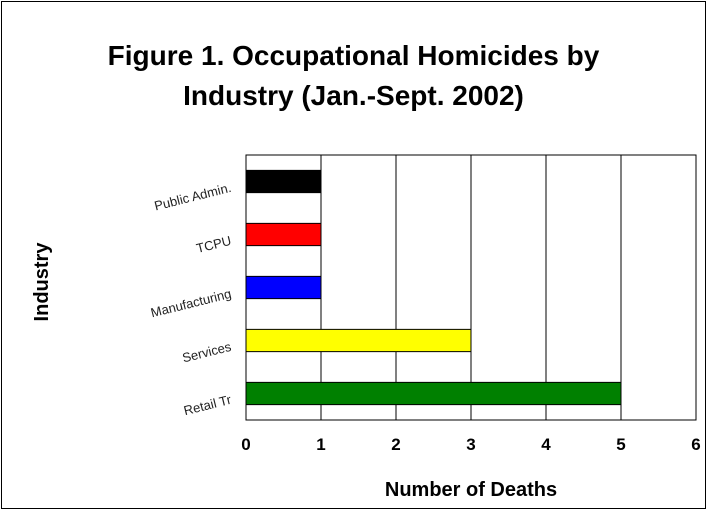 This screenshot has height=511, width=709. I want to click on category-label: Retail Tr, so click(207, 405).